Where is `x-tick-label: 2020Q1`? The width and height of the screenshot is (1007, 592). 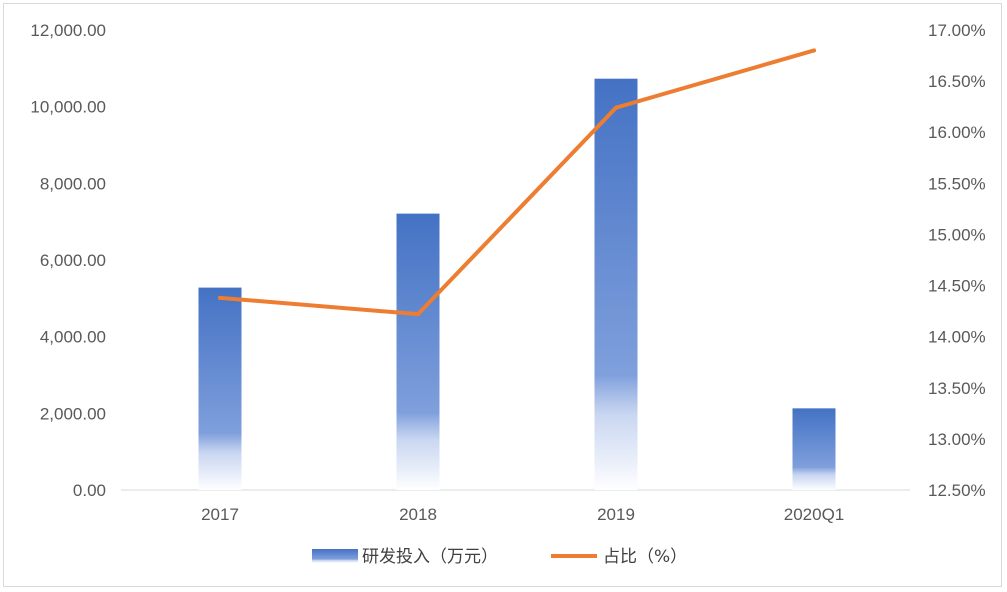 x-tick-label: 2020Q1 is located at coordinates (814, 514).